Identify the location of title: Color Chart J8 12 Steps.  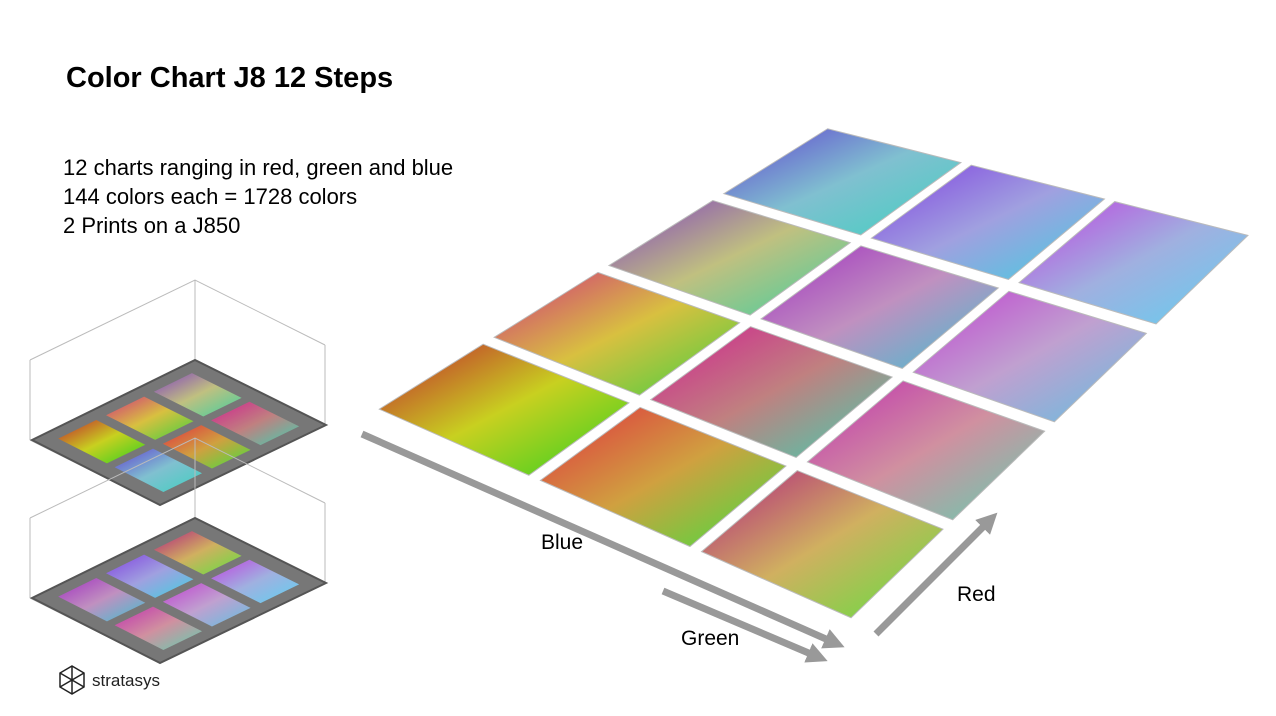
(230, 78).